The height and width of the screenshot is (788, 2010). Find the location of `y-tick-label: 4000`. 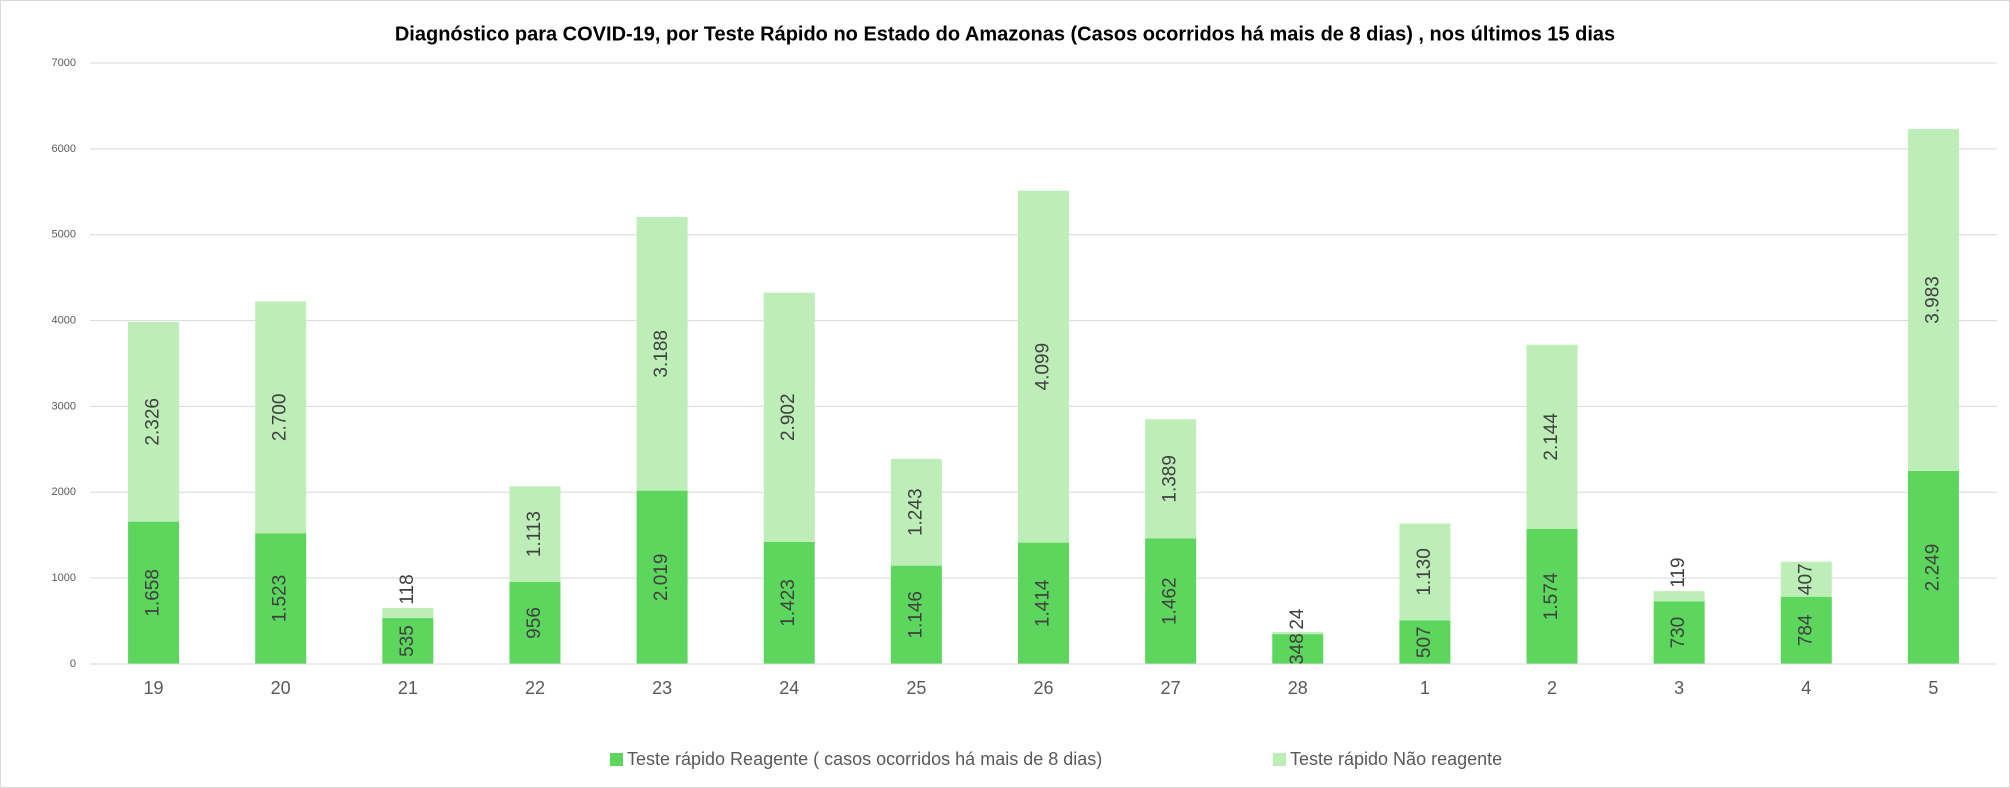

y-tick-label: 4000 is located at coordinates (64, 320).